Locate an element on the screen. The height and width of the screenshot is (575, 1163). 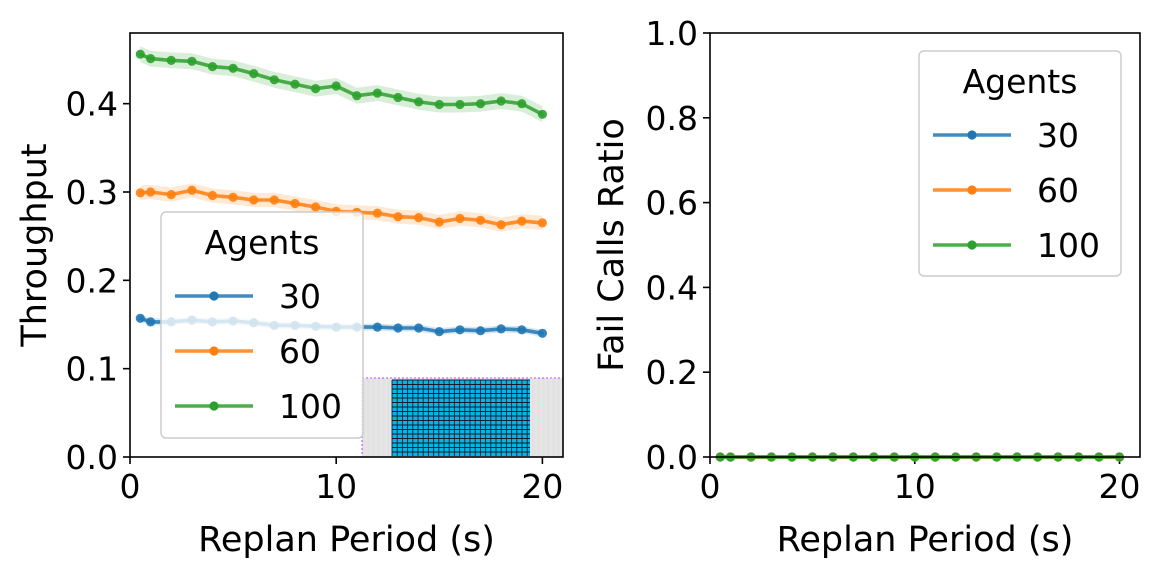
y-tick-label: 0.3 is located at coordinates (92, 192).